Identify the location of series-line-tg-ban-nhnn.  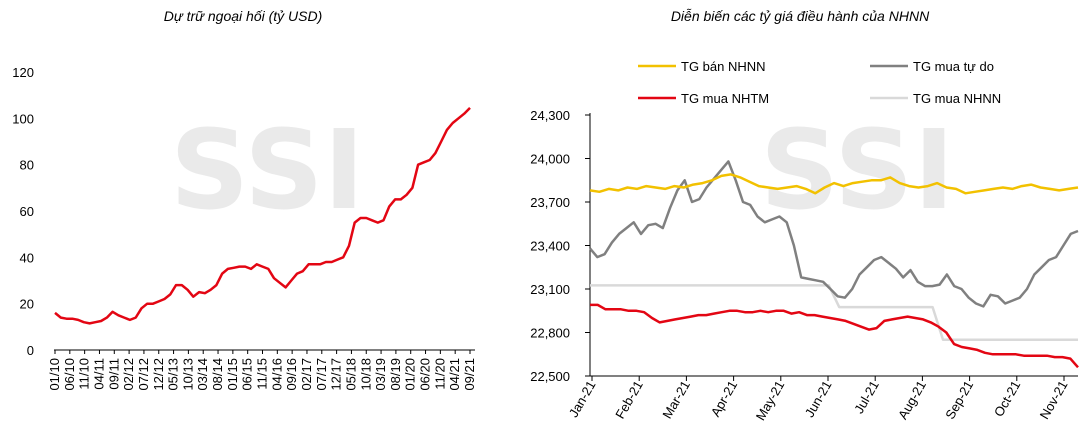
(834, 184).